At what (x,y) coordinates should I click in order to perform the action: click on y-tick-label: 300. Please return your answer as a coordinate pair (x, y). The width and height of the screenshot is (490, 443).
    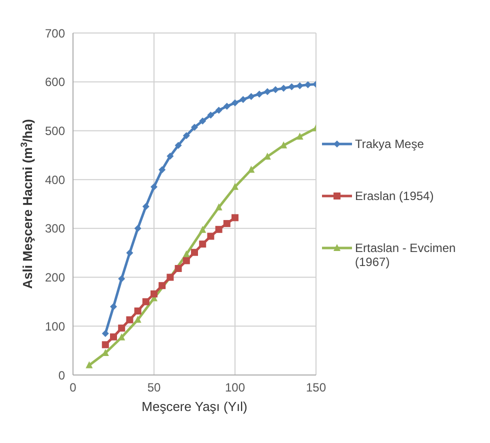
    Looking at the image, I should click on (55, 229).